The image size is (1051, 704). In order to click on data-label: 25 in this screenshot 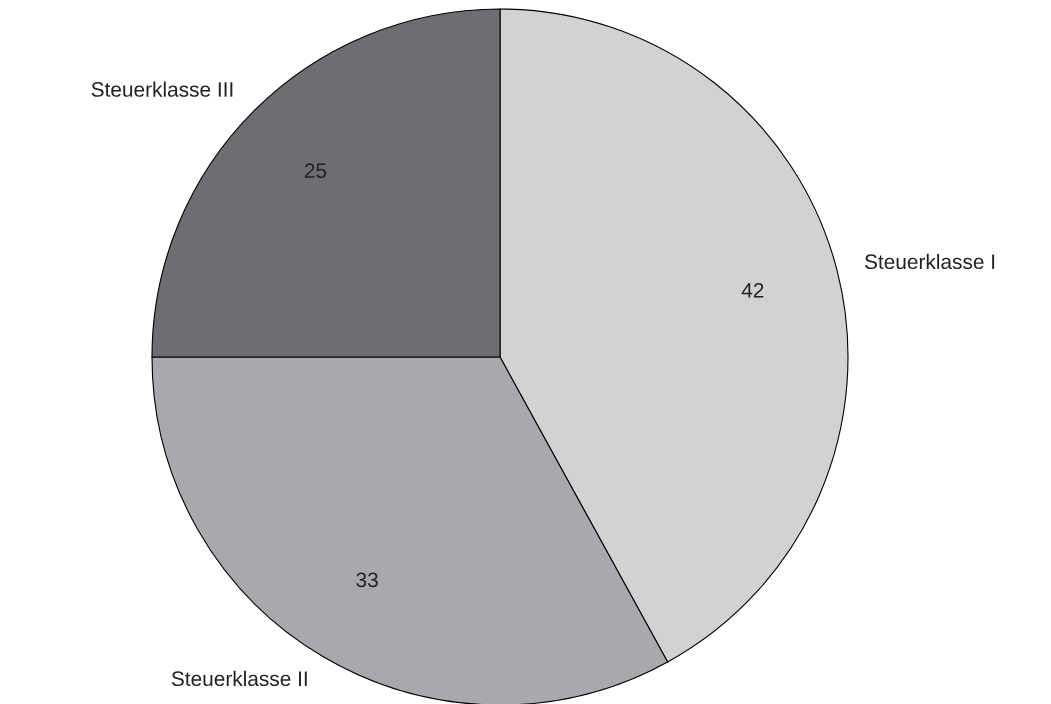, I will do `click(315, 171)`.